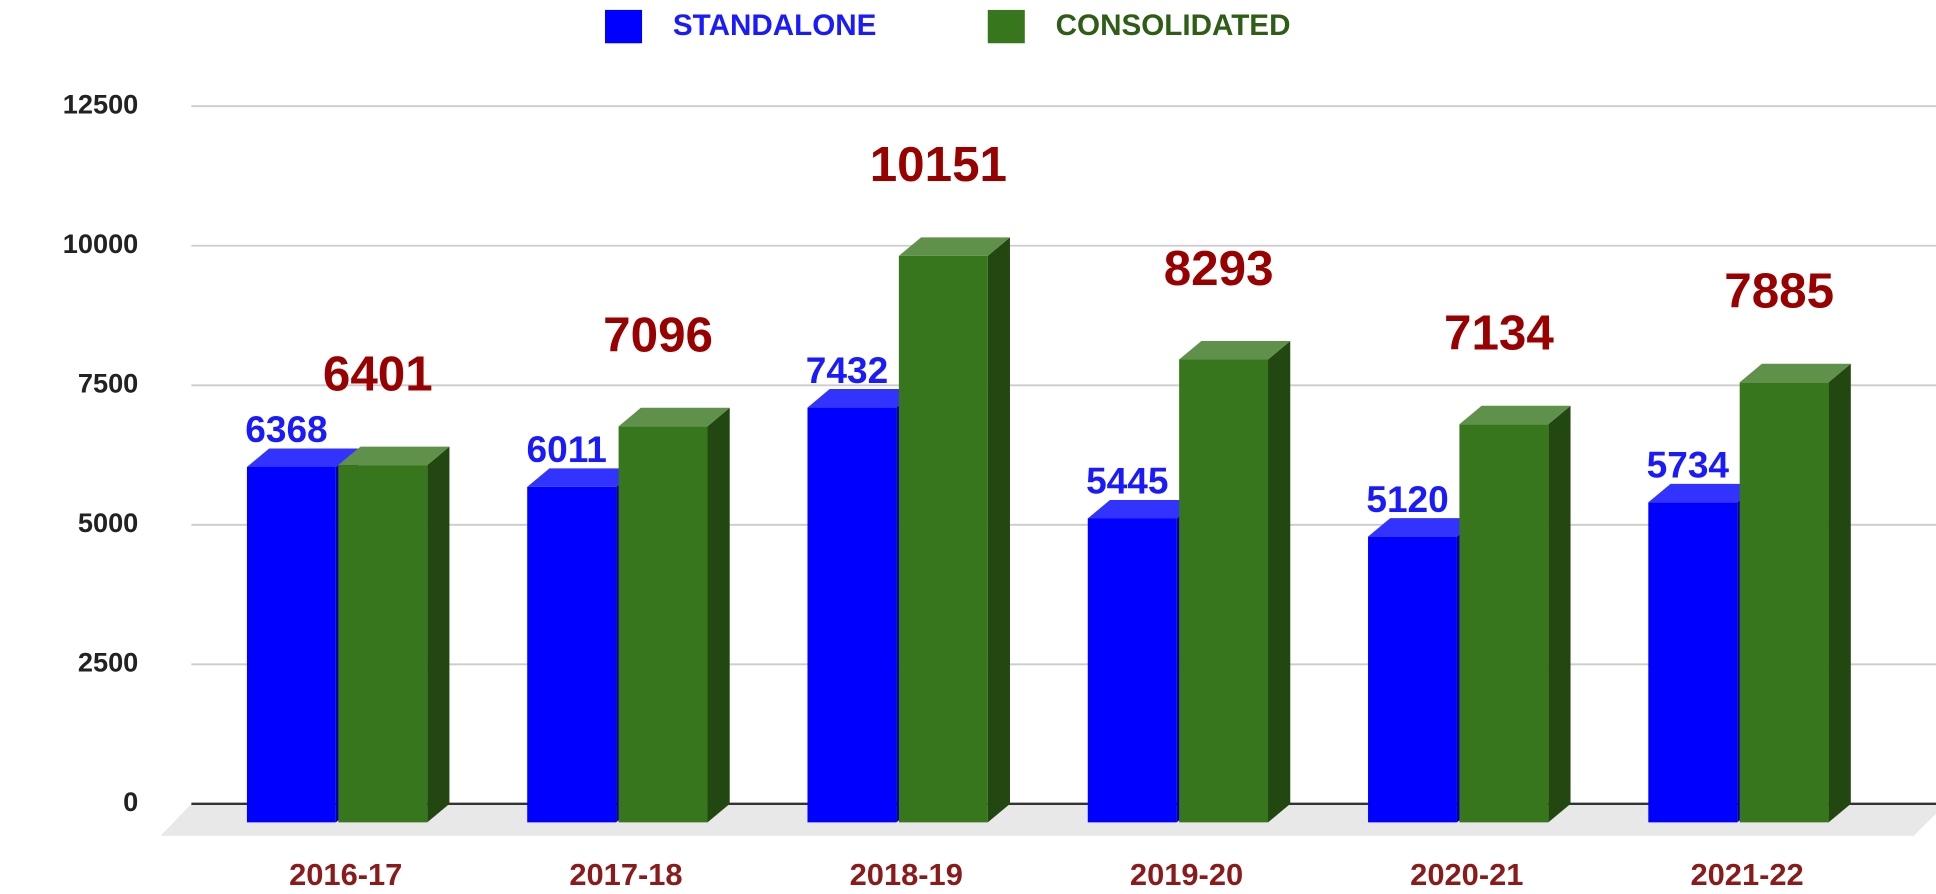 This screenshot has width=1936, height=894. What do you see at coordinates (906, 874) in the screenshot?
I see `x-tick-label: 2018-19` at bounding box center [906, 874].